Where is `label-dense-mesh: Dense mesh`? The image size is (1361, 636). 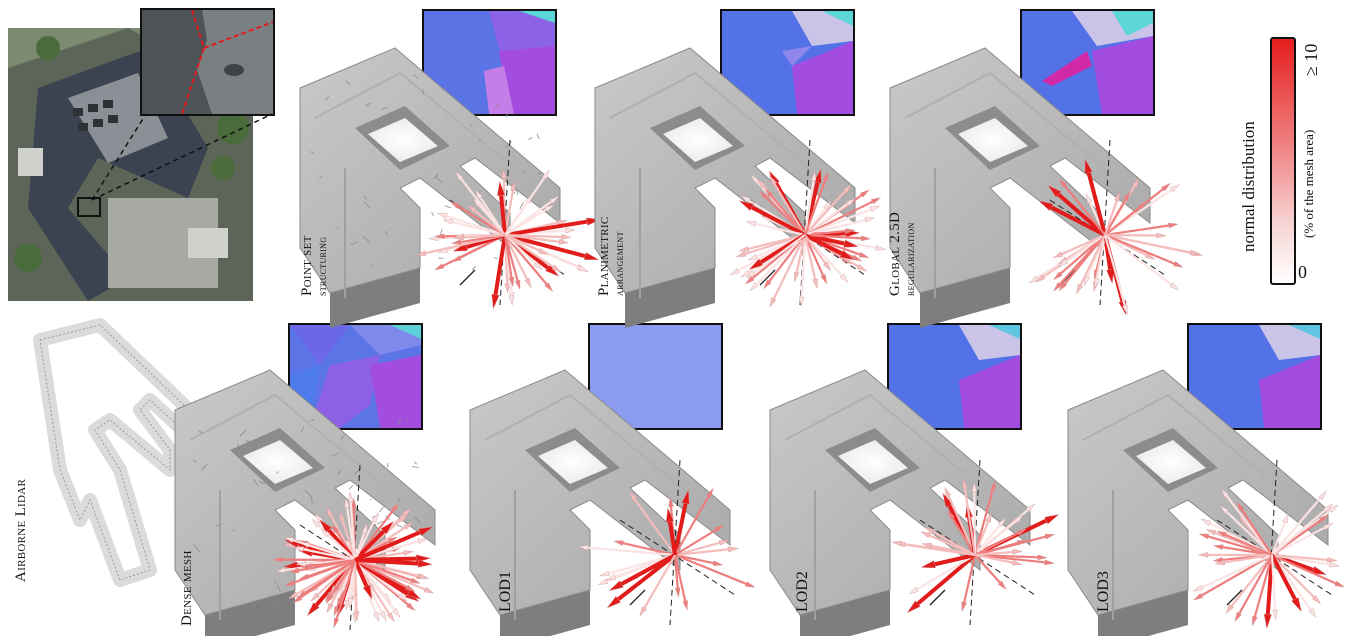
label-dense-mesh: Dense mesh is located at coordinates (188, 588).